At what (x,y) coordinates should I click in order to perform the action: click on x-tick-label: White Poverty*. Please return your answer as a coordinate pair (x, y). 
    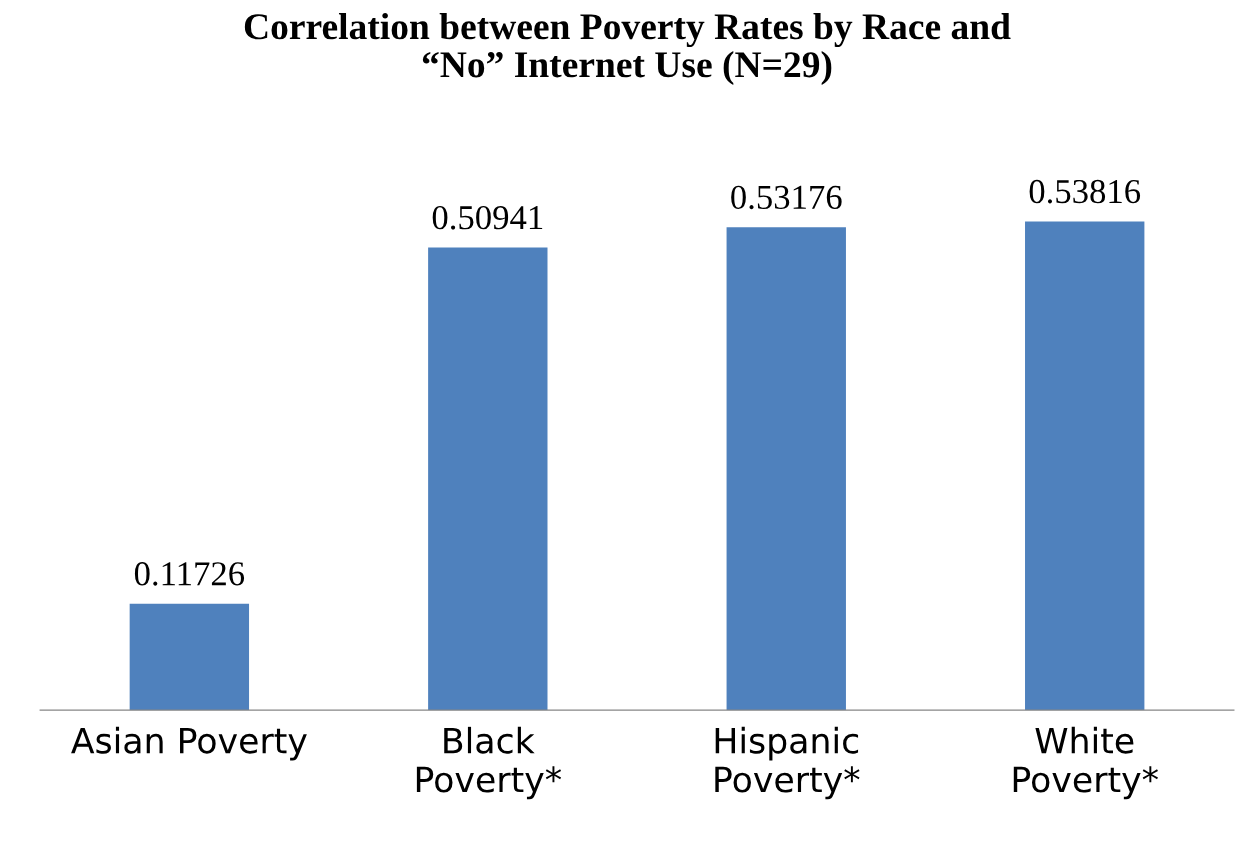
    Looking at the image, I should click on (1085, 763).